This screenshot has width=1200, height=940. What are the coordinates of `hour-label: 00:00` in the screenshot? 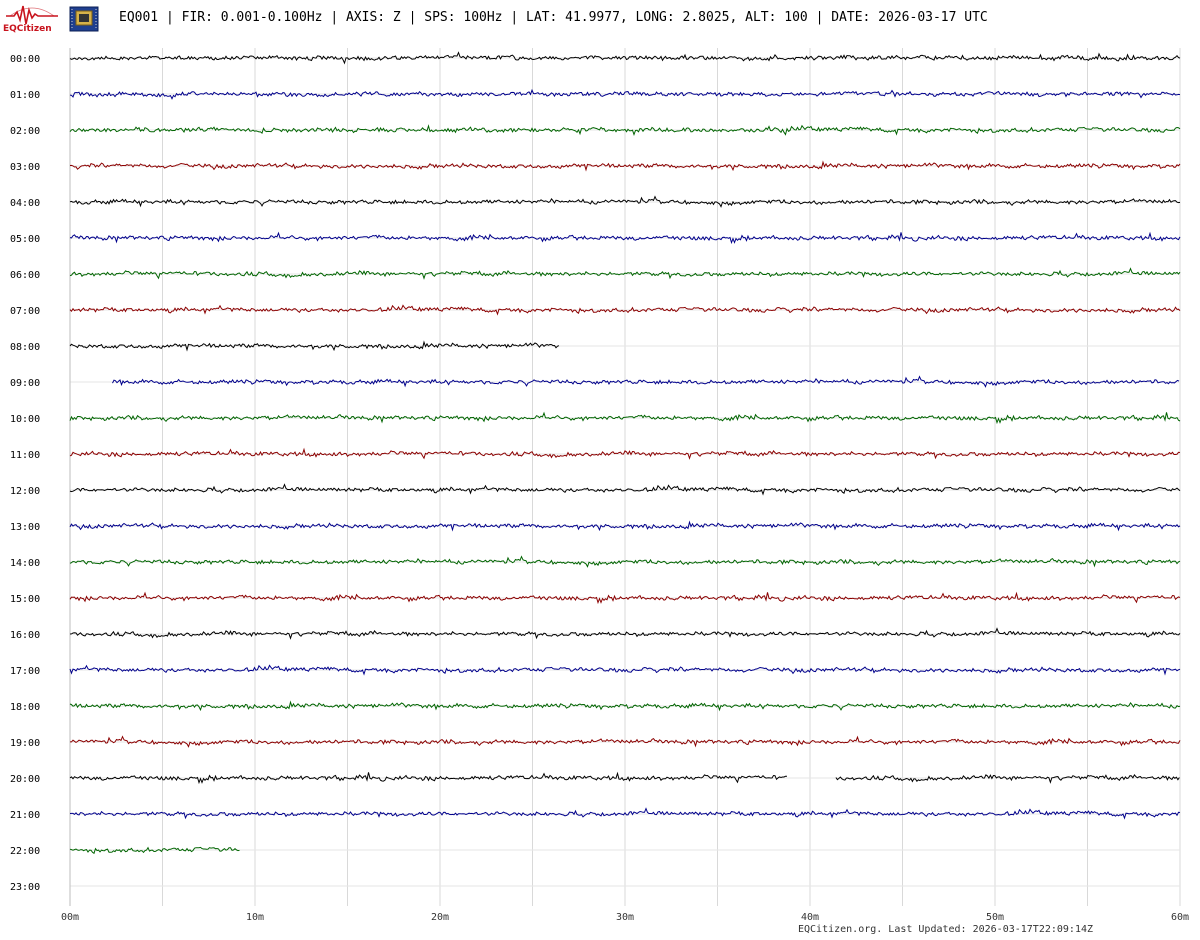 It's located at (25, 59).